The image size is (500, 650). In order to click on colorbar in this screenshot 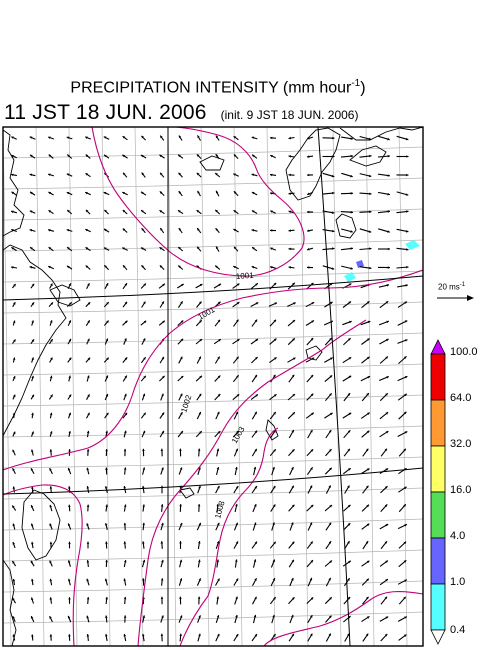, I will do `click(438, 492)`.